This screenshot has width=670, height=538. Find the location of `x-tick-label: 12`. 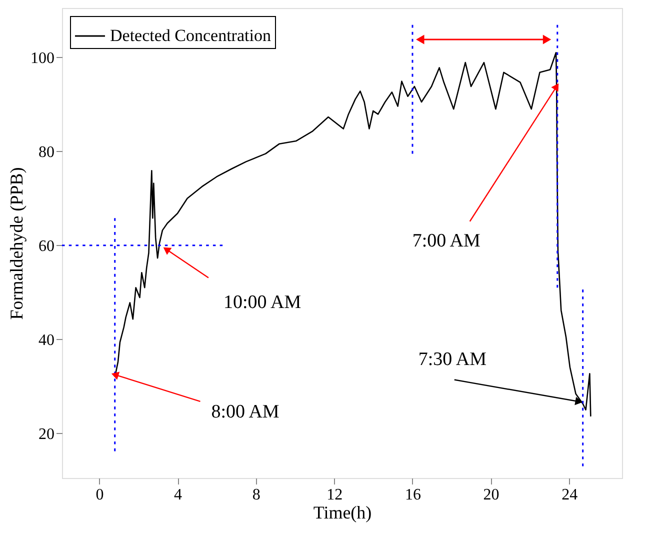

x-tick-label: 12 is located at coordinates (334, 495).